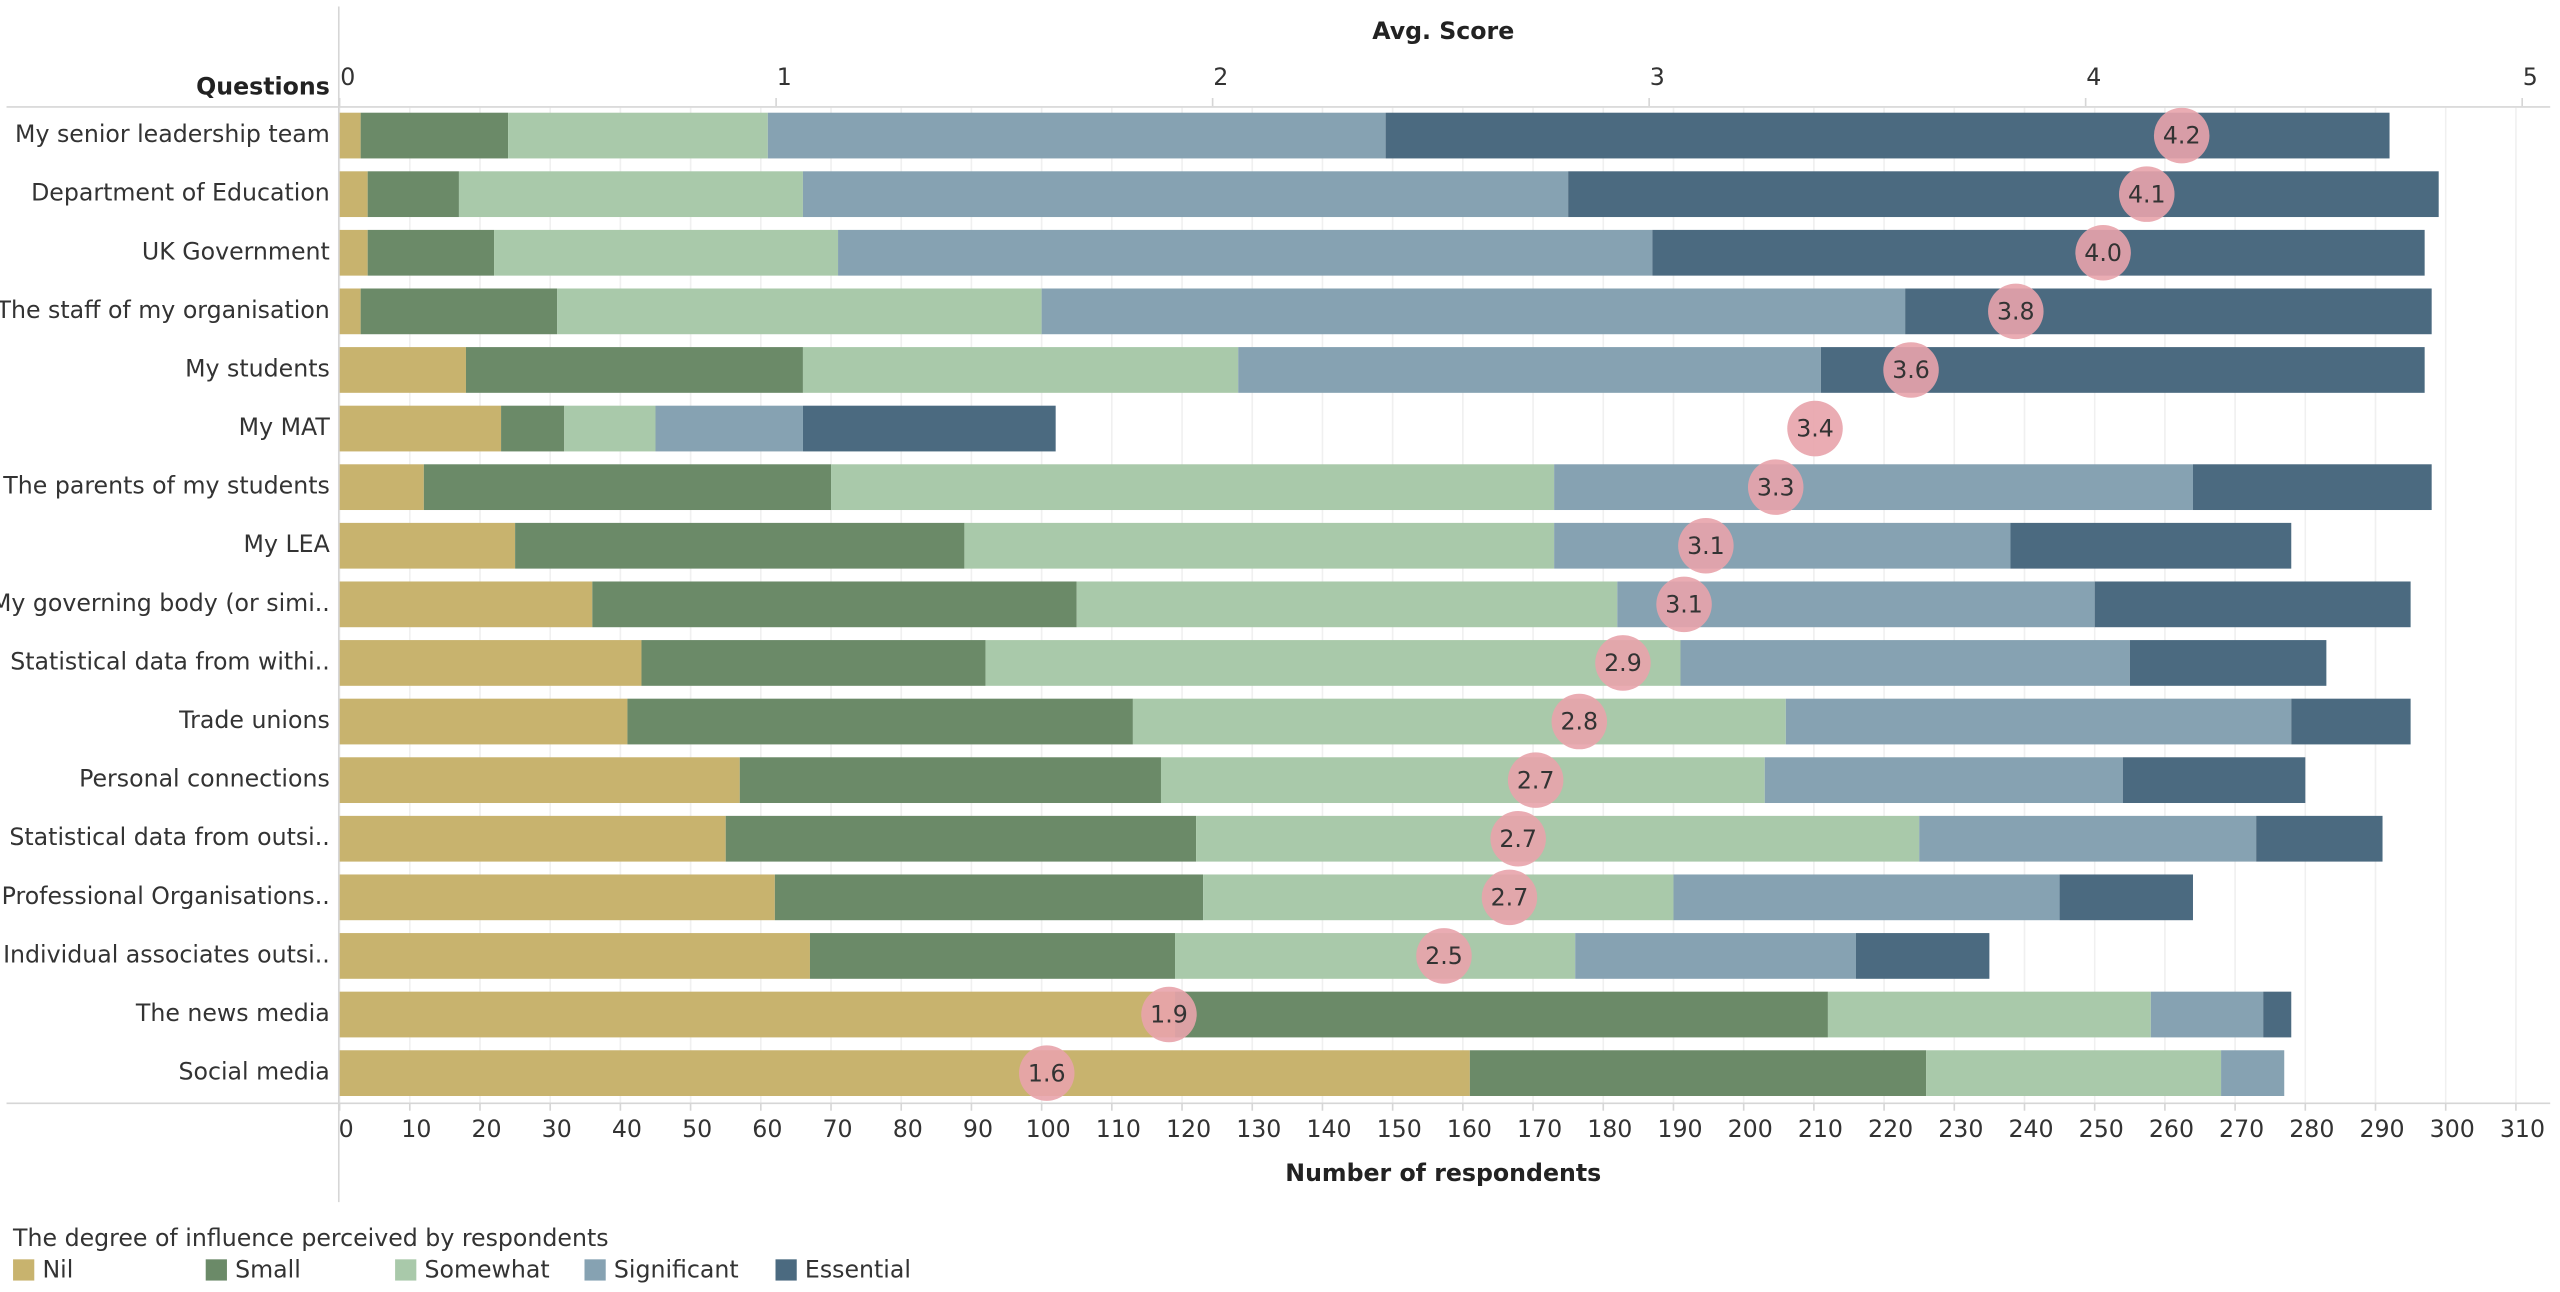 The width and height of the screenshot is (2560, 1292). Describe the element at coordinates (697, 1129) in the screenshot. I see `x-tick-label: 50` at that location.